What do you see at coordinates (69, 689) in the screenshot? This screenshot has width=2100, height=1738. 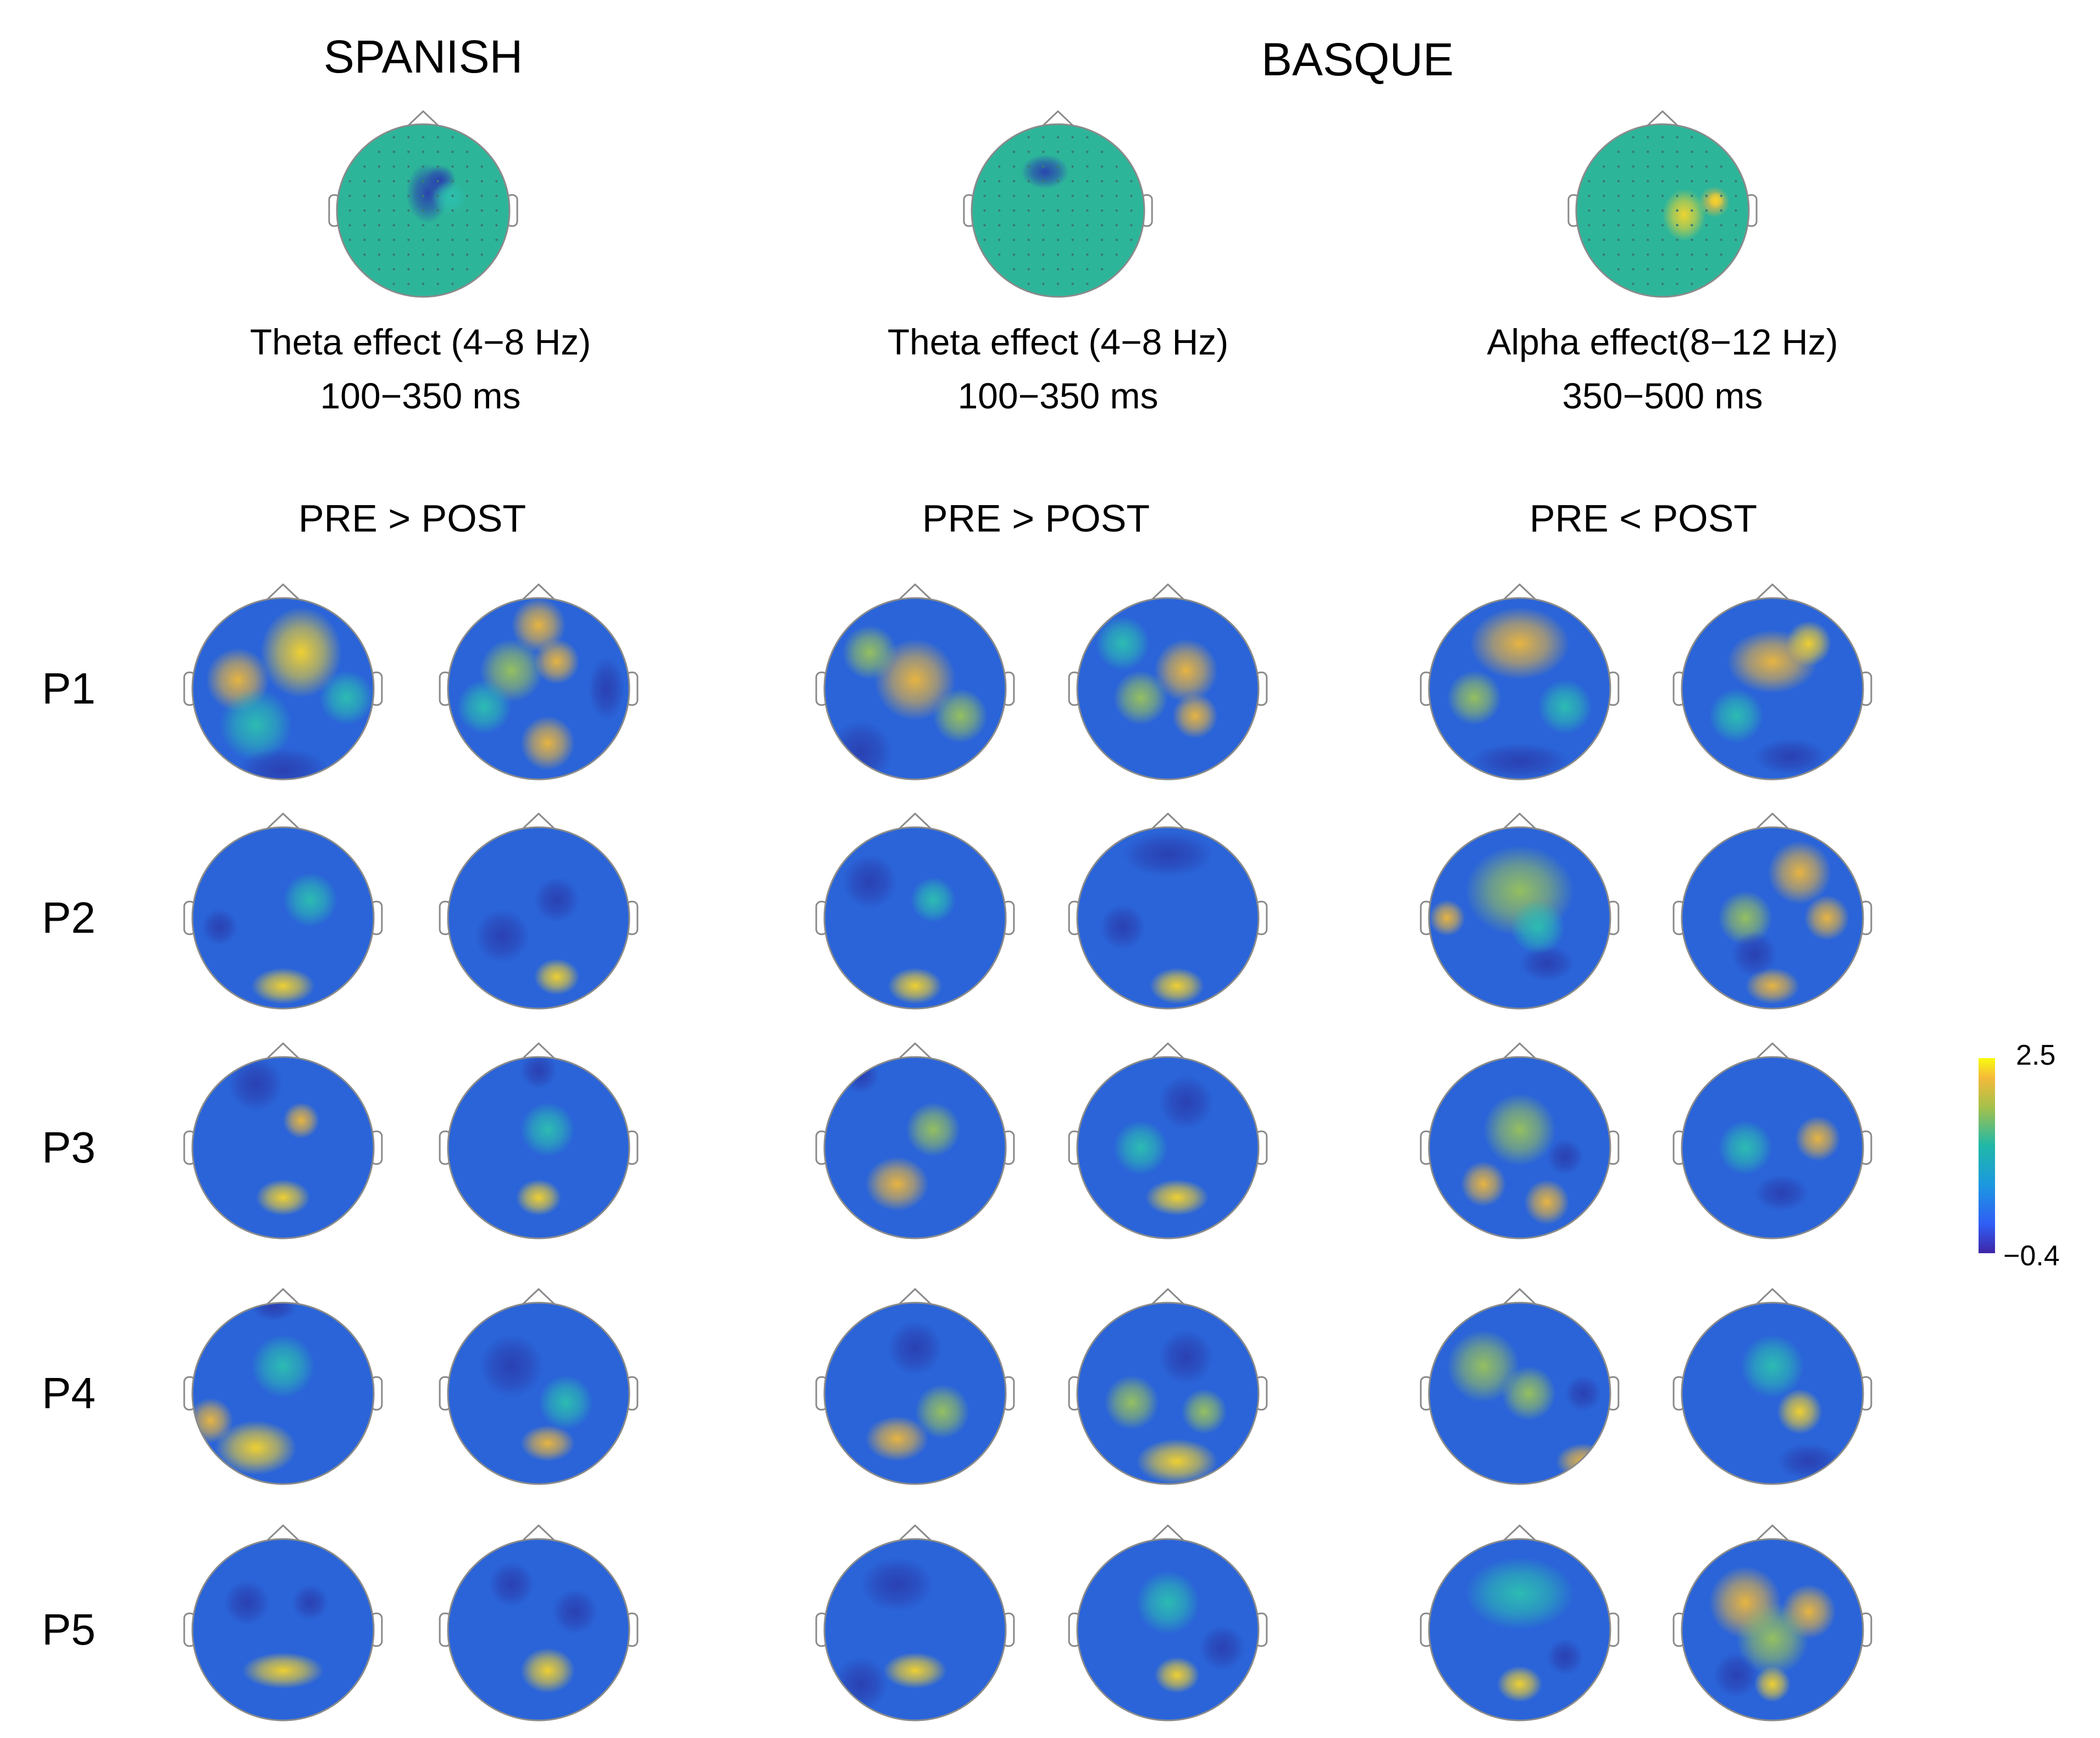 I see `participant-label-p1: P1` at bounding box center [69, 689].